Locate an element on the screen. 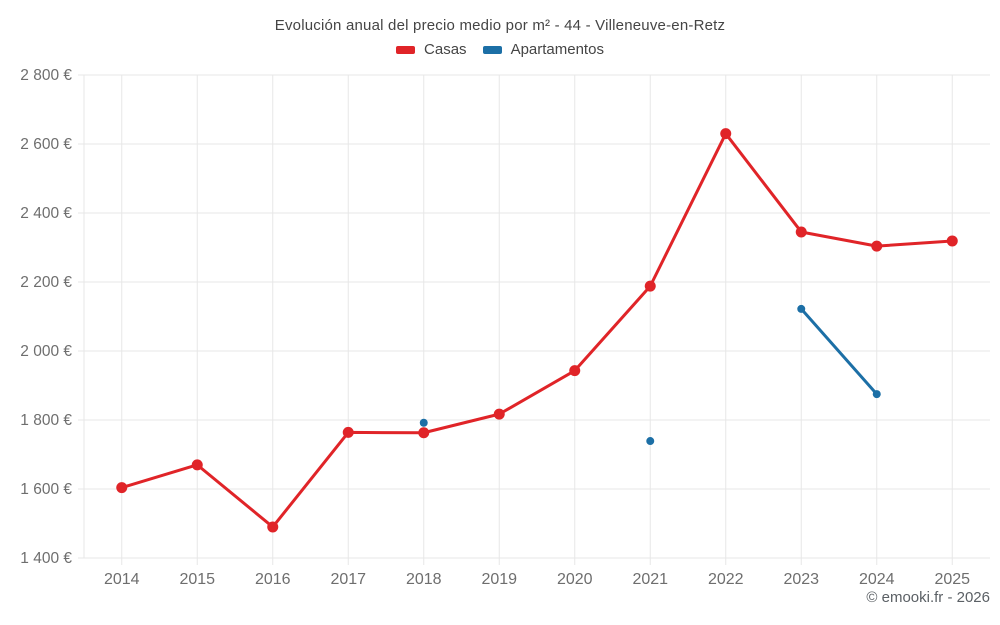 The width and height of the screenshot is (1000, 625). x-tick-label: 2023 is located at coordinates (801, 579).